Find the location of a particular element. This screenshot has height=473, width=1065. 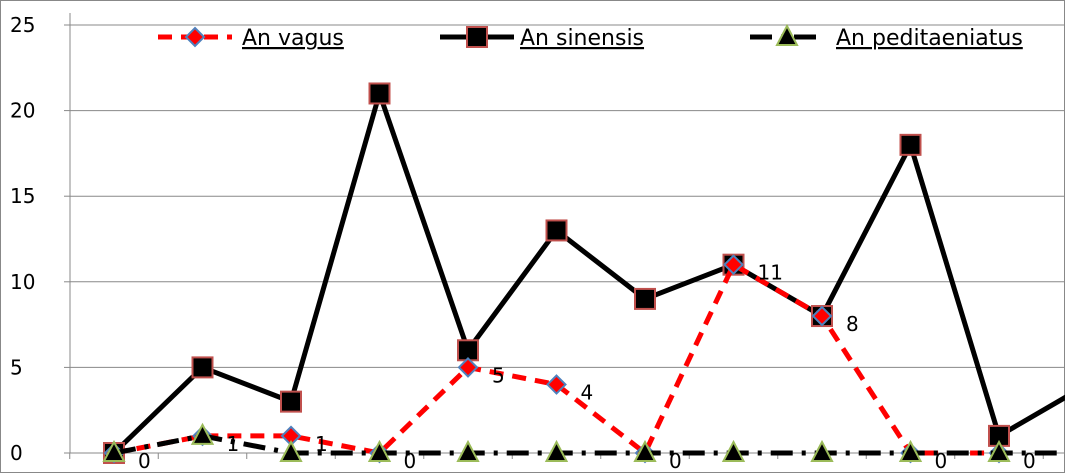

y-tick-label: 10 is located at coordinates (22, 282).